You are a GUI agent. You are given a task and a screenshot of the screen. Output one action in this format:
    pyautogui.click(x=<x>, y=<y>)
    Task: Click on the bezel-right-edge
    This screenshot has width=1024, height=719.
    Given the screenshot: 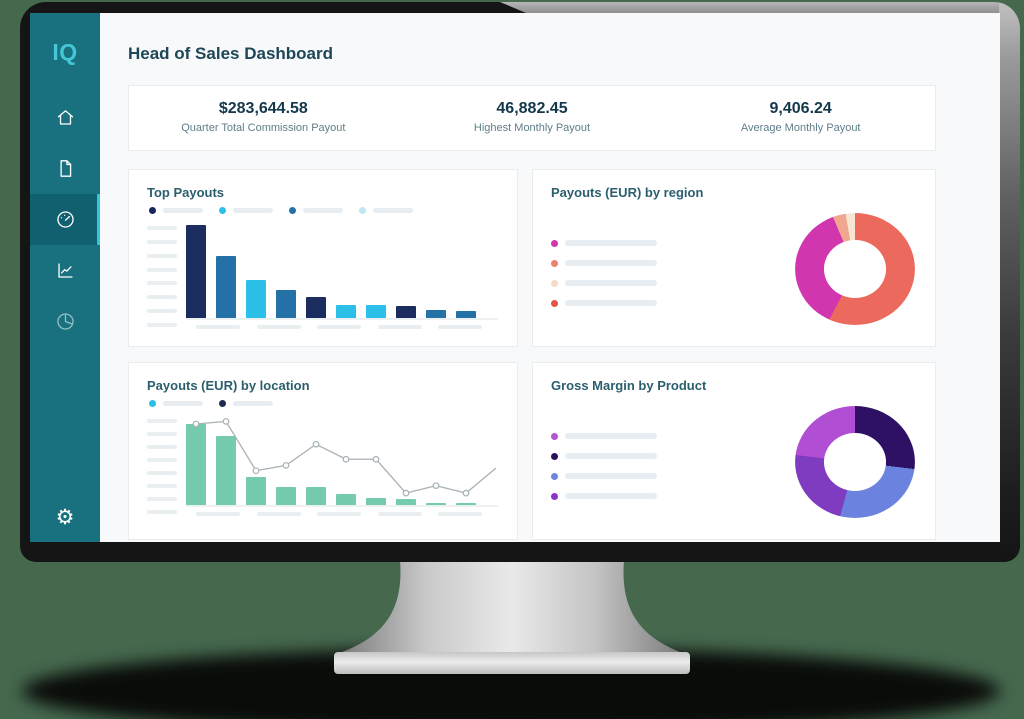 What is the action you would take?
    pyautogui.click(x=1009, y=282)
    